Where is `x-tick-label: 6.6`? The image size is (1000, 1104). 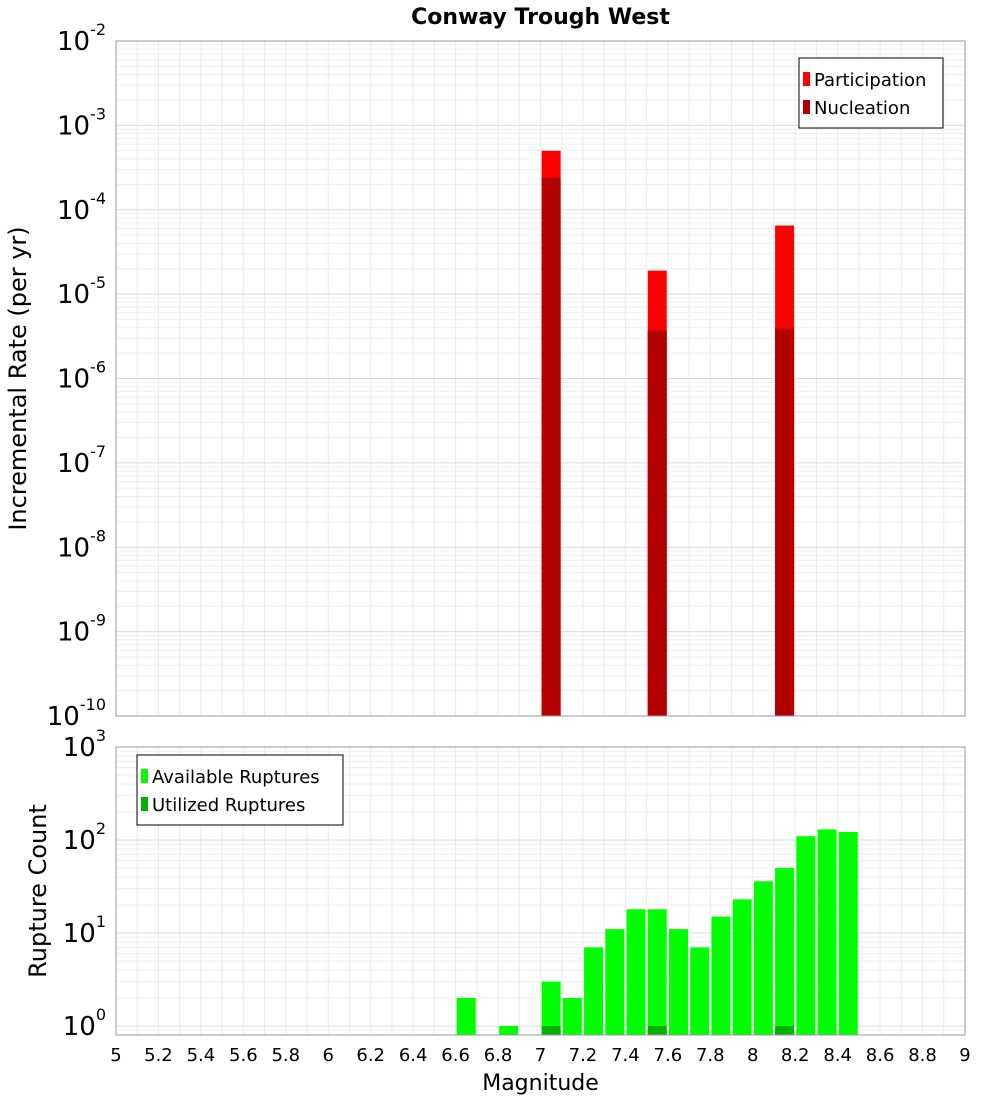
x-tick-label: 6.6 is located at coordinates (455, 1055).